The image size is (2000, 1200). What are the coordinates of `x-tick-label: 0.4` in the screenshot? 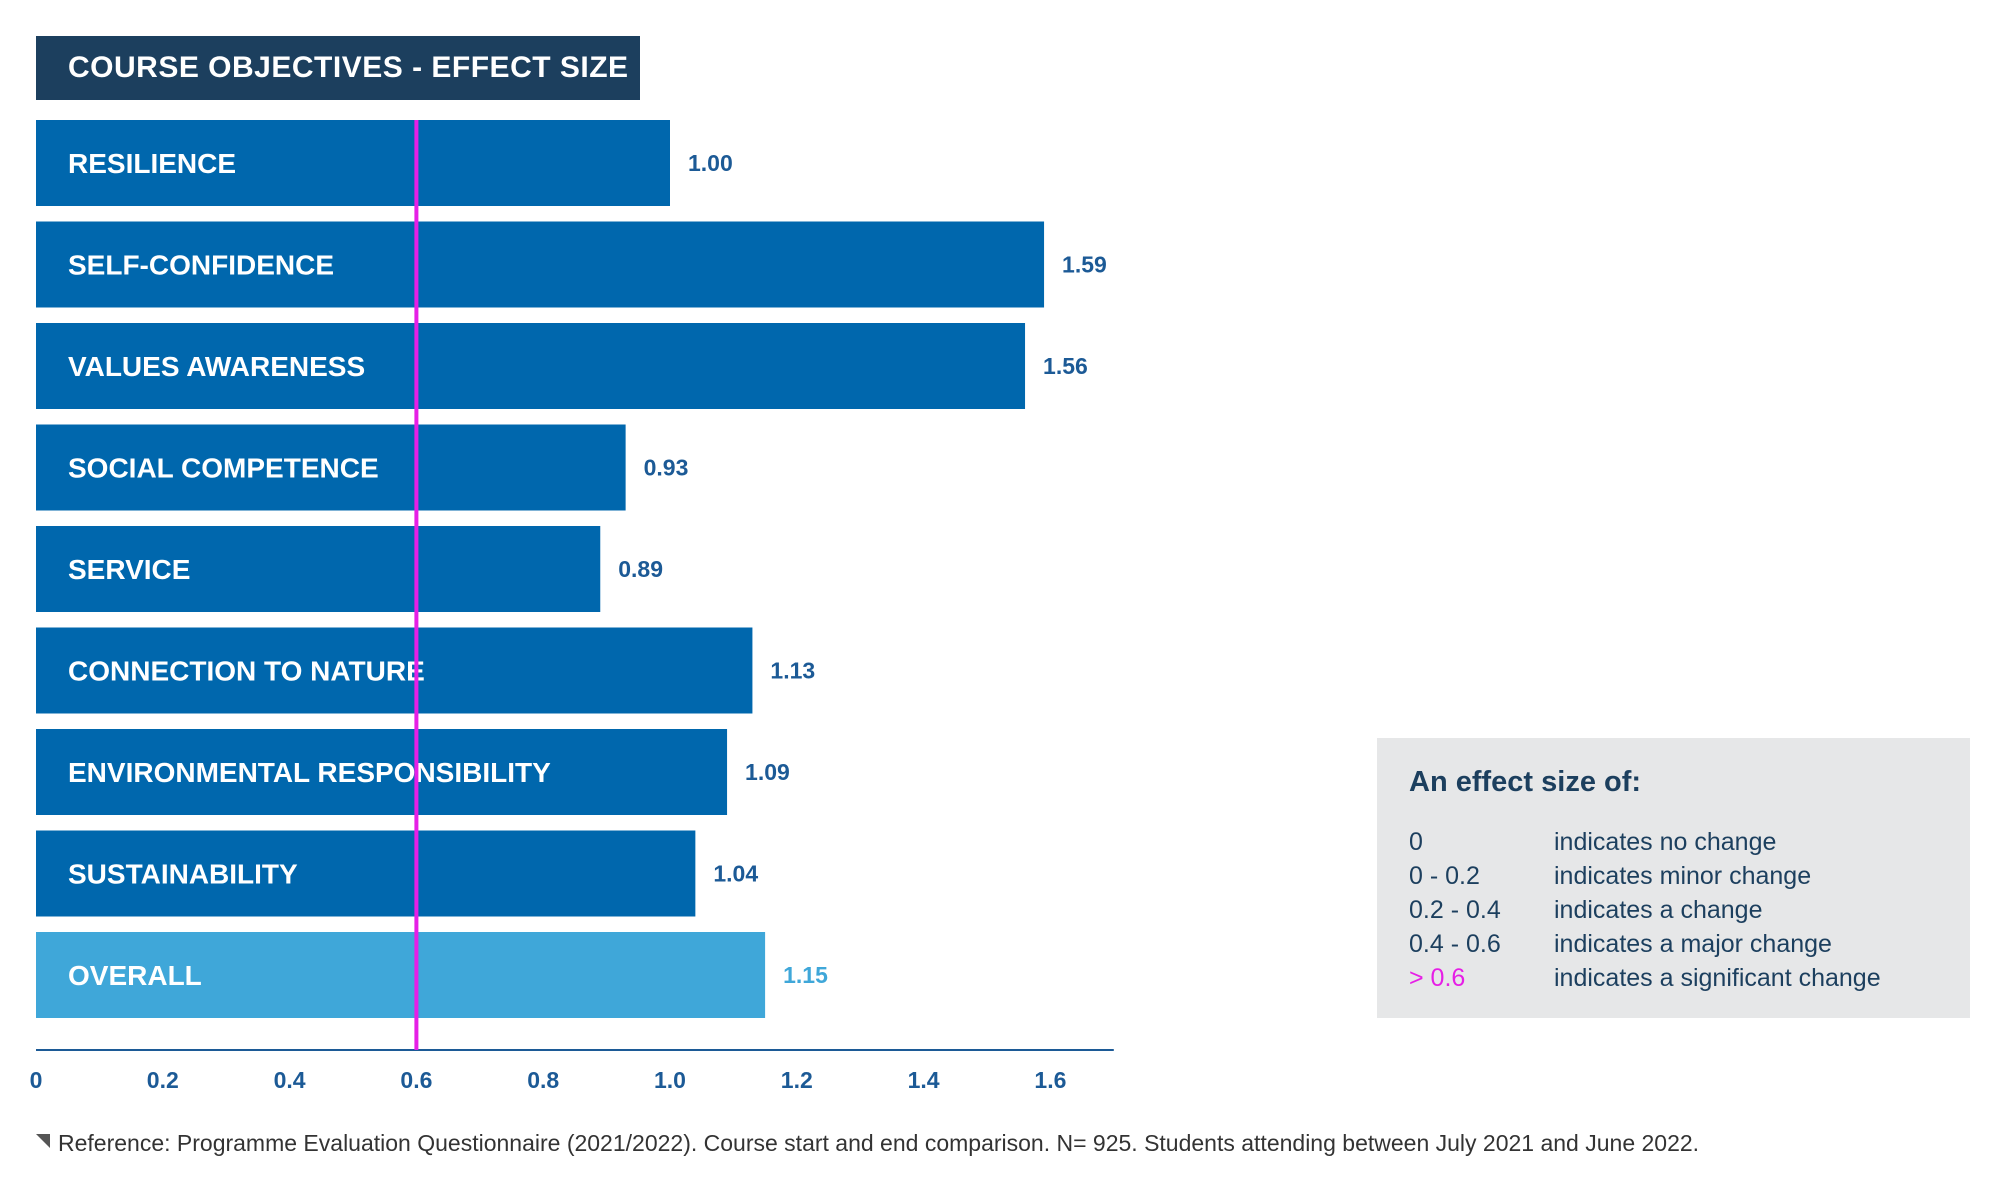 It's located at (290, 1080).